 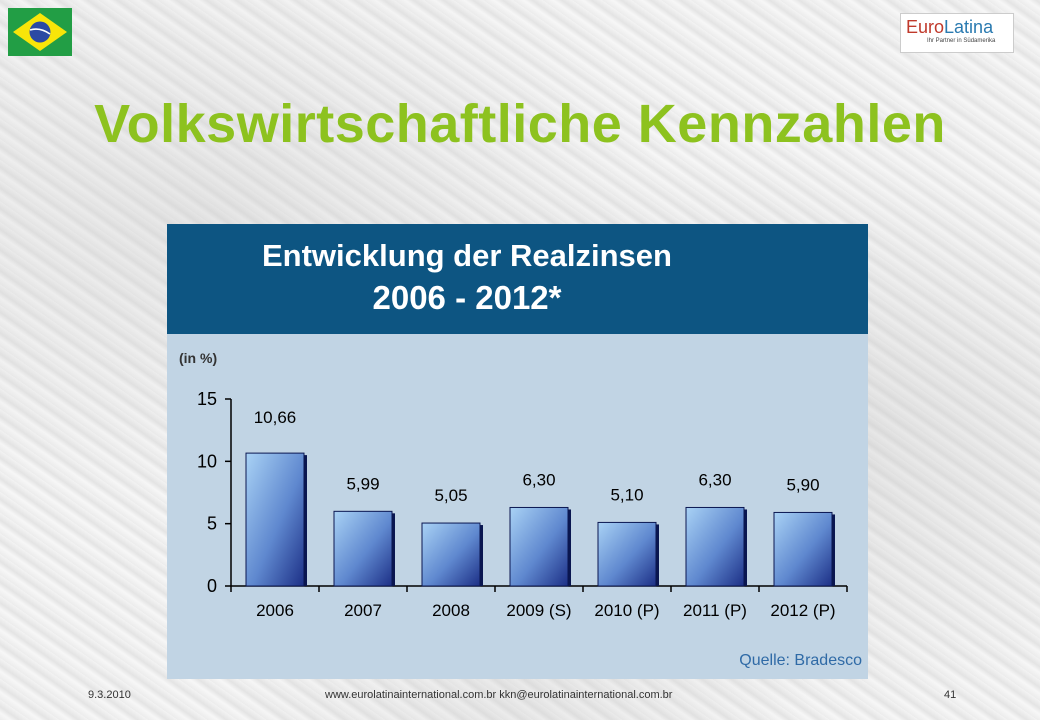 What do you see at coordinates (626, 610) in the screenshot?
I see `x-category-label: 2010 (P)` at bounding box center [626, 610].